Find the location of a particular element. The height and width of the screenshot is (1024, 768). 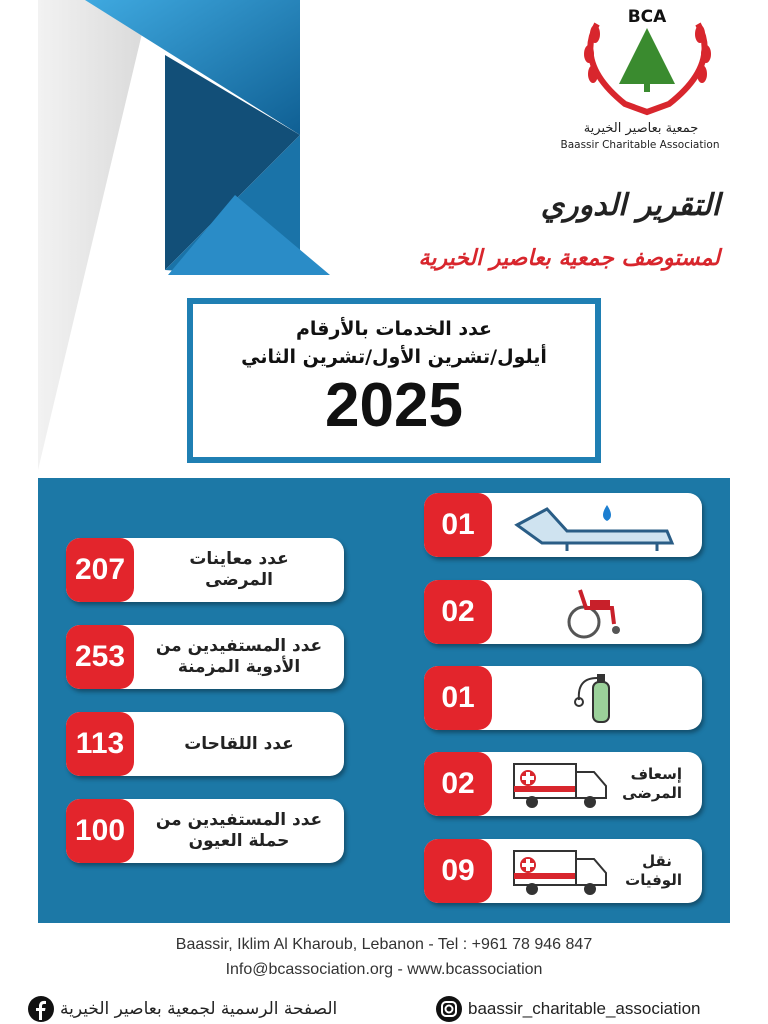

stat-label: عدد المستفيدين من حملة العيون is located at coordinates (239, 830).